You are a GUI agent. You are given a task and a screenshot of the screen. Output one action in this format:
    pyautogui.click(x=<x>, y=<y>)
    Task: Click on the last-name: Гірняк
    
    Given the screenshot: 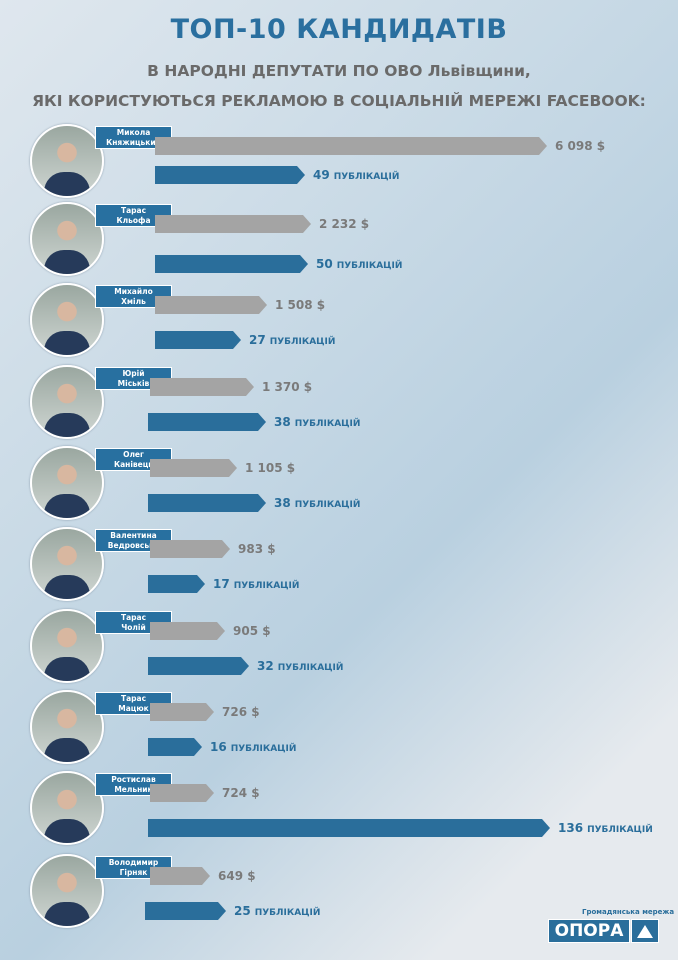 What is the action you would take?
    pyautogui.click(x=133, y=872)
    